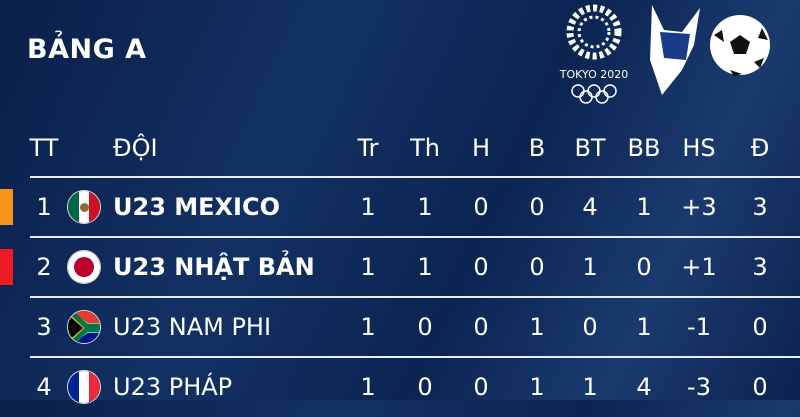  I want to click on mascot-with-ball-icon, so click(710, 50).